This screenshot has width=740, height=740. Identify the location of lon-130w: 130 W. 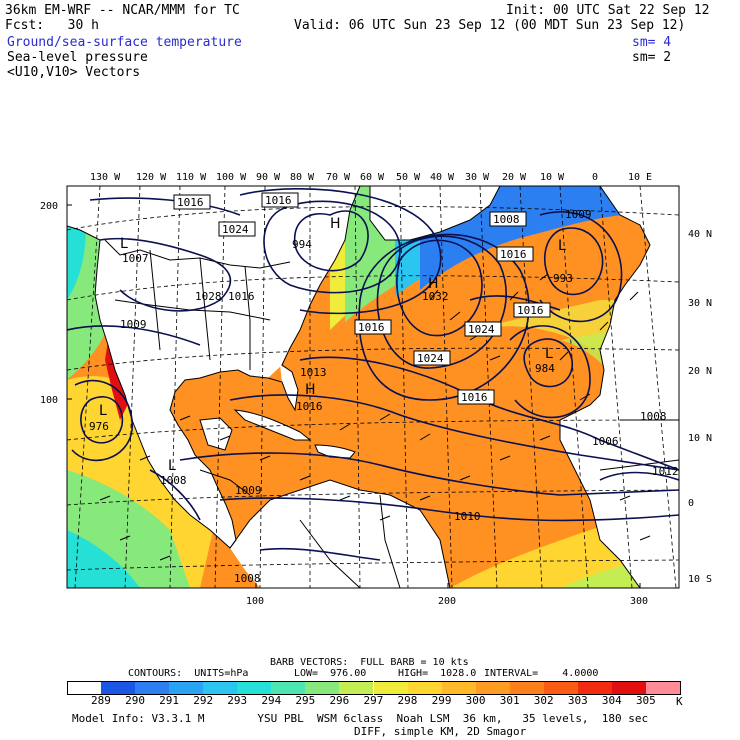
(105, 177).